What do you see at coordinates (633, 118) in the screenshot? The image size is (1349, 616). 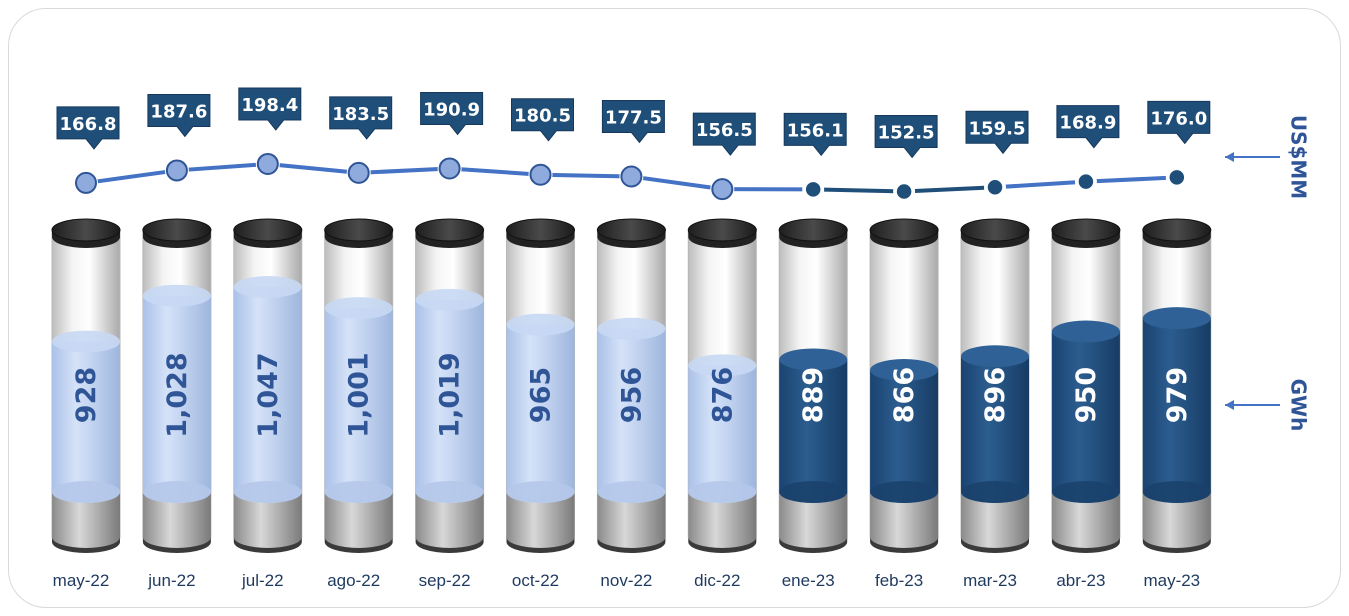 I see `line-value-label: 177.5` at bounding box center [633, 118].